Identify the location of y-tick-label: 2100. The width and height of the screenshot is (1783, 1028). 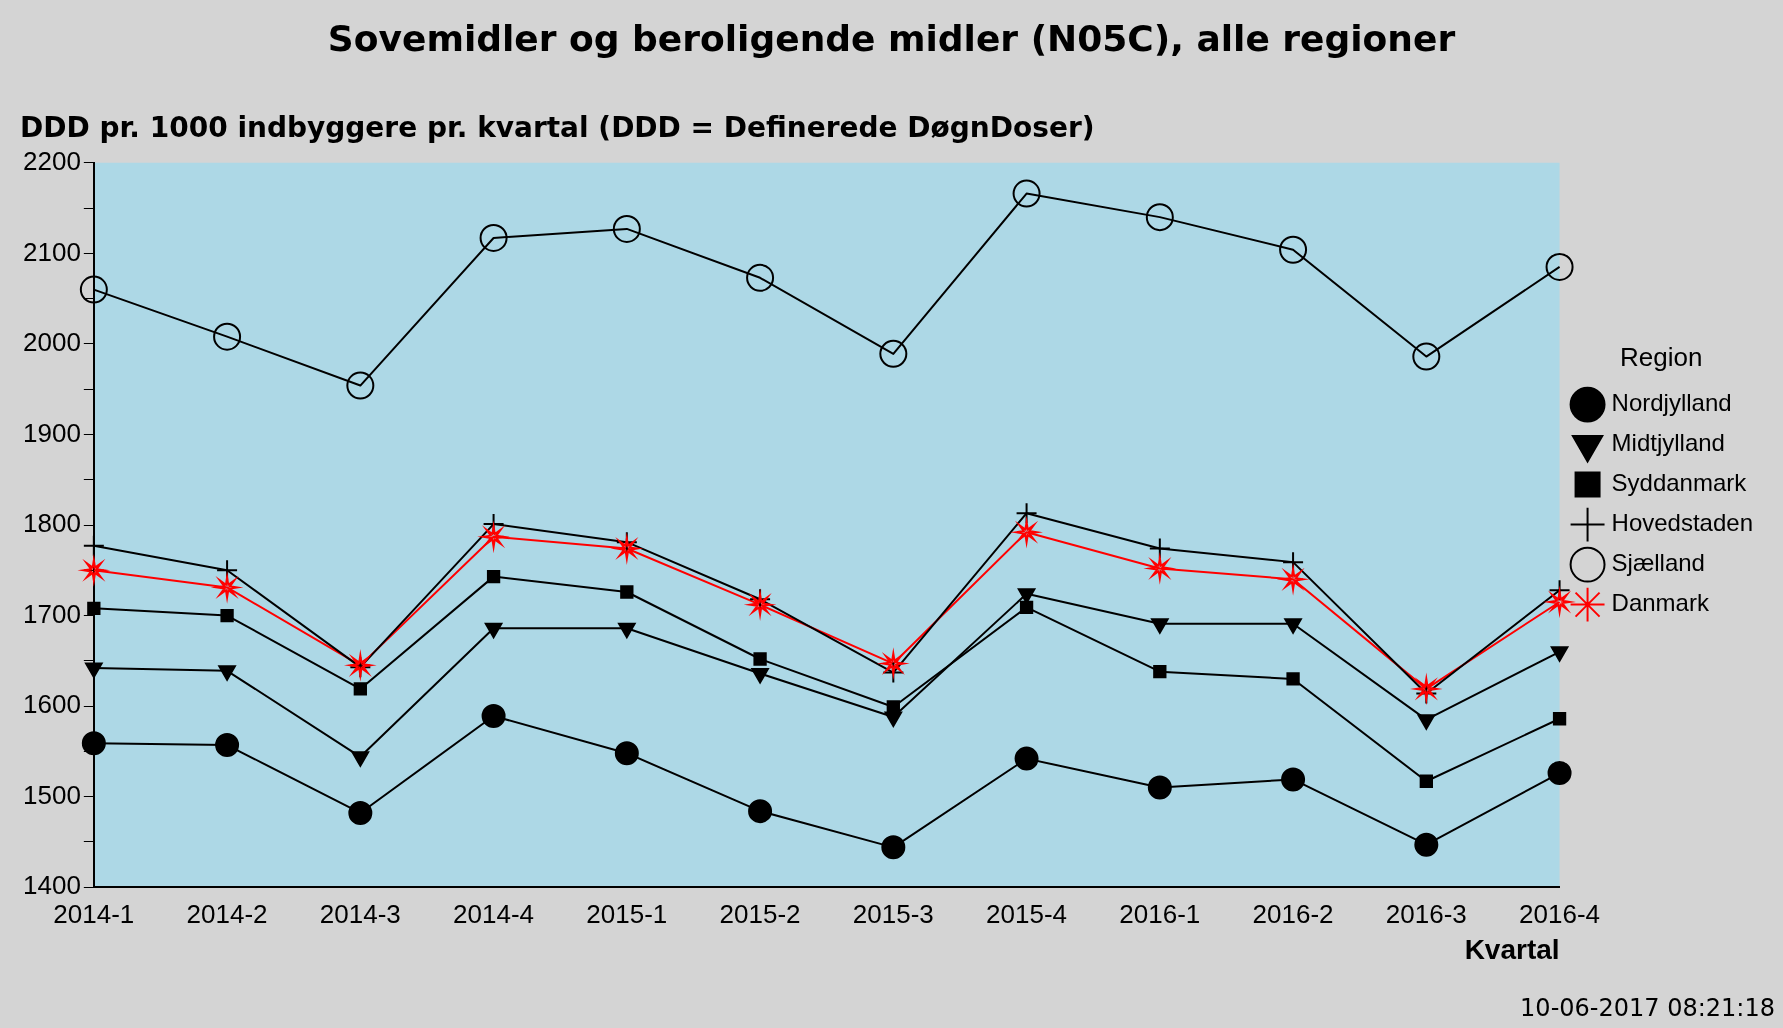
(52, 251).